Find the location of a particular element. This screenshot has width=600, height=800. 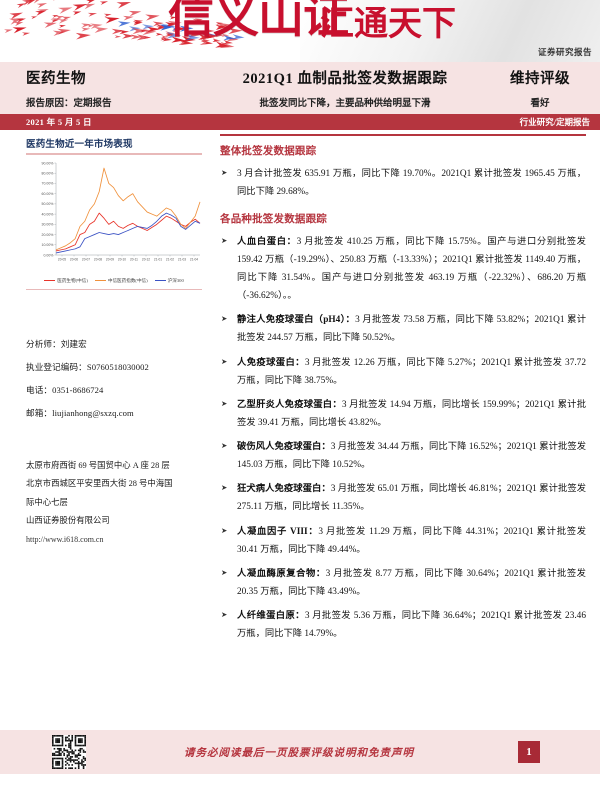

disclaimer-text: 请务必阅读最后一页股票评级说明和免责声明 is located at coordinates (299, 753).